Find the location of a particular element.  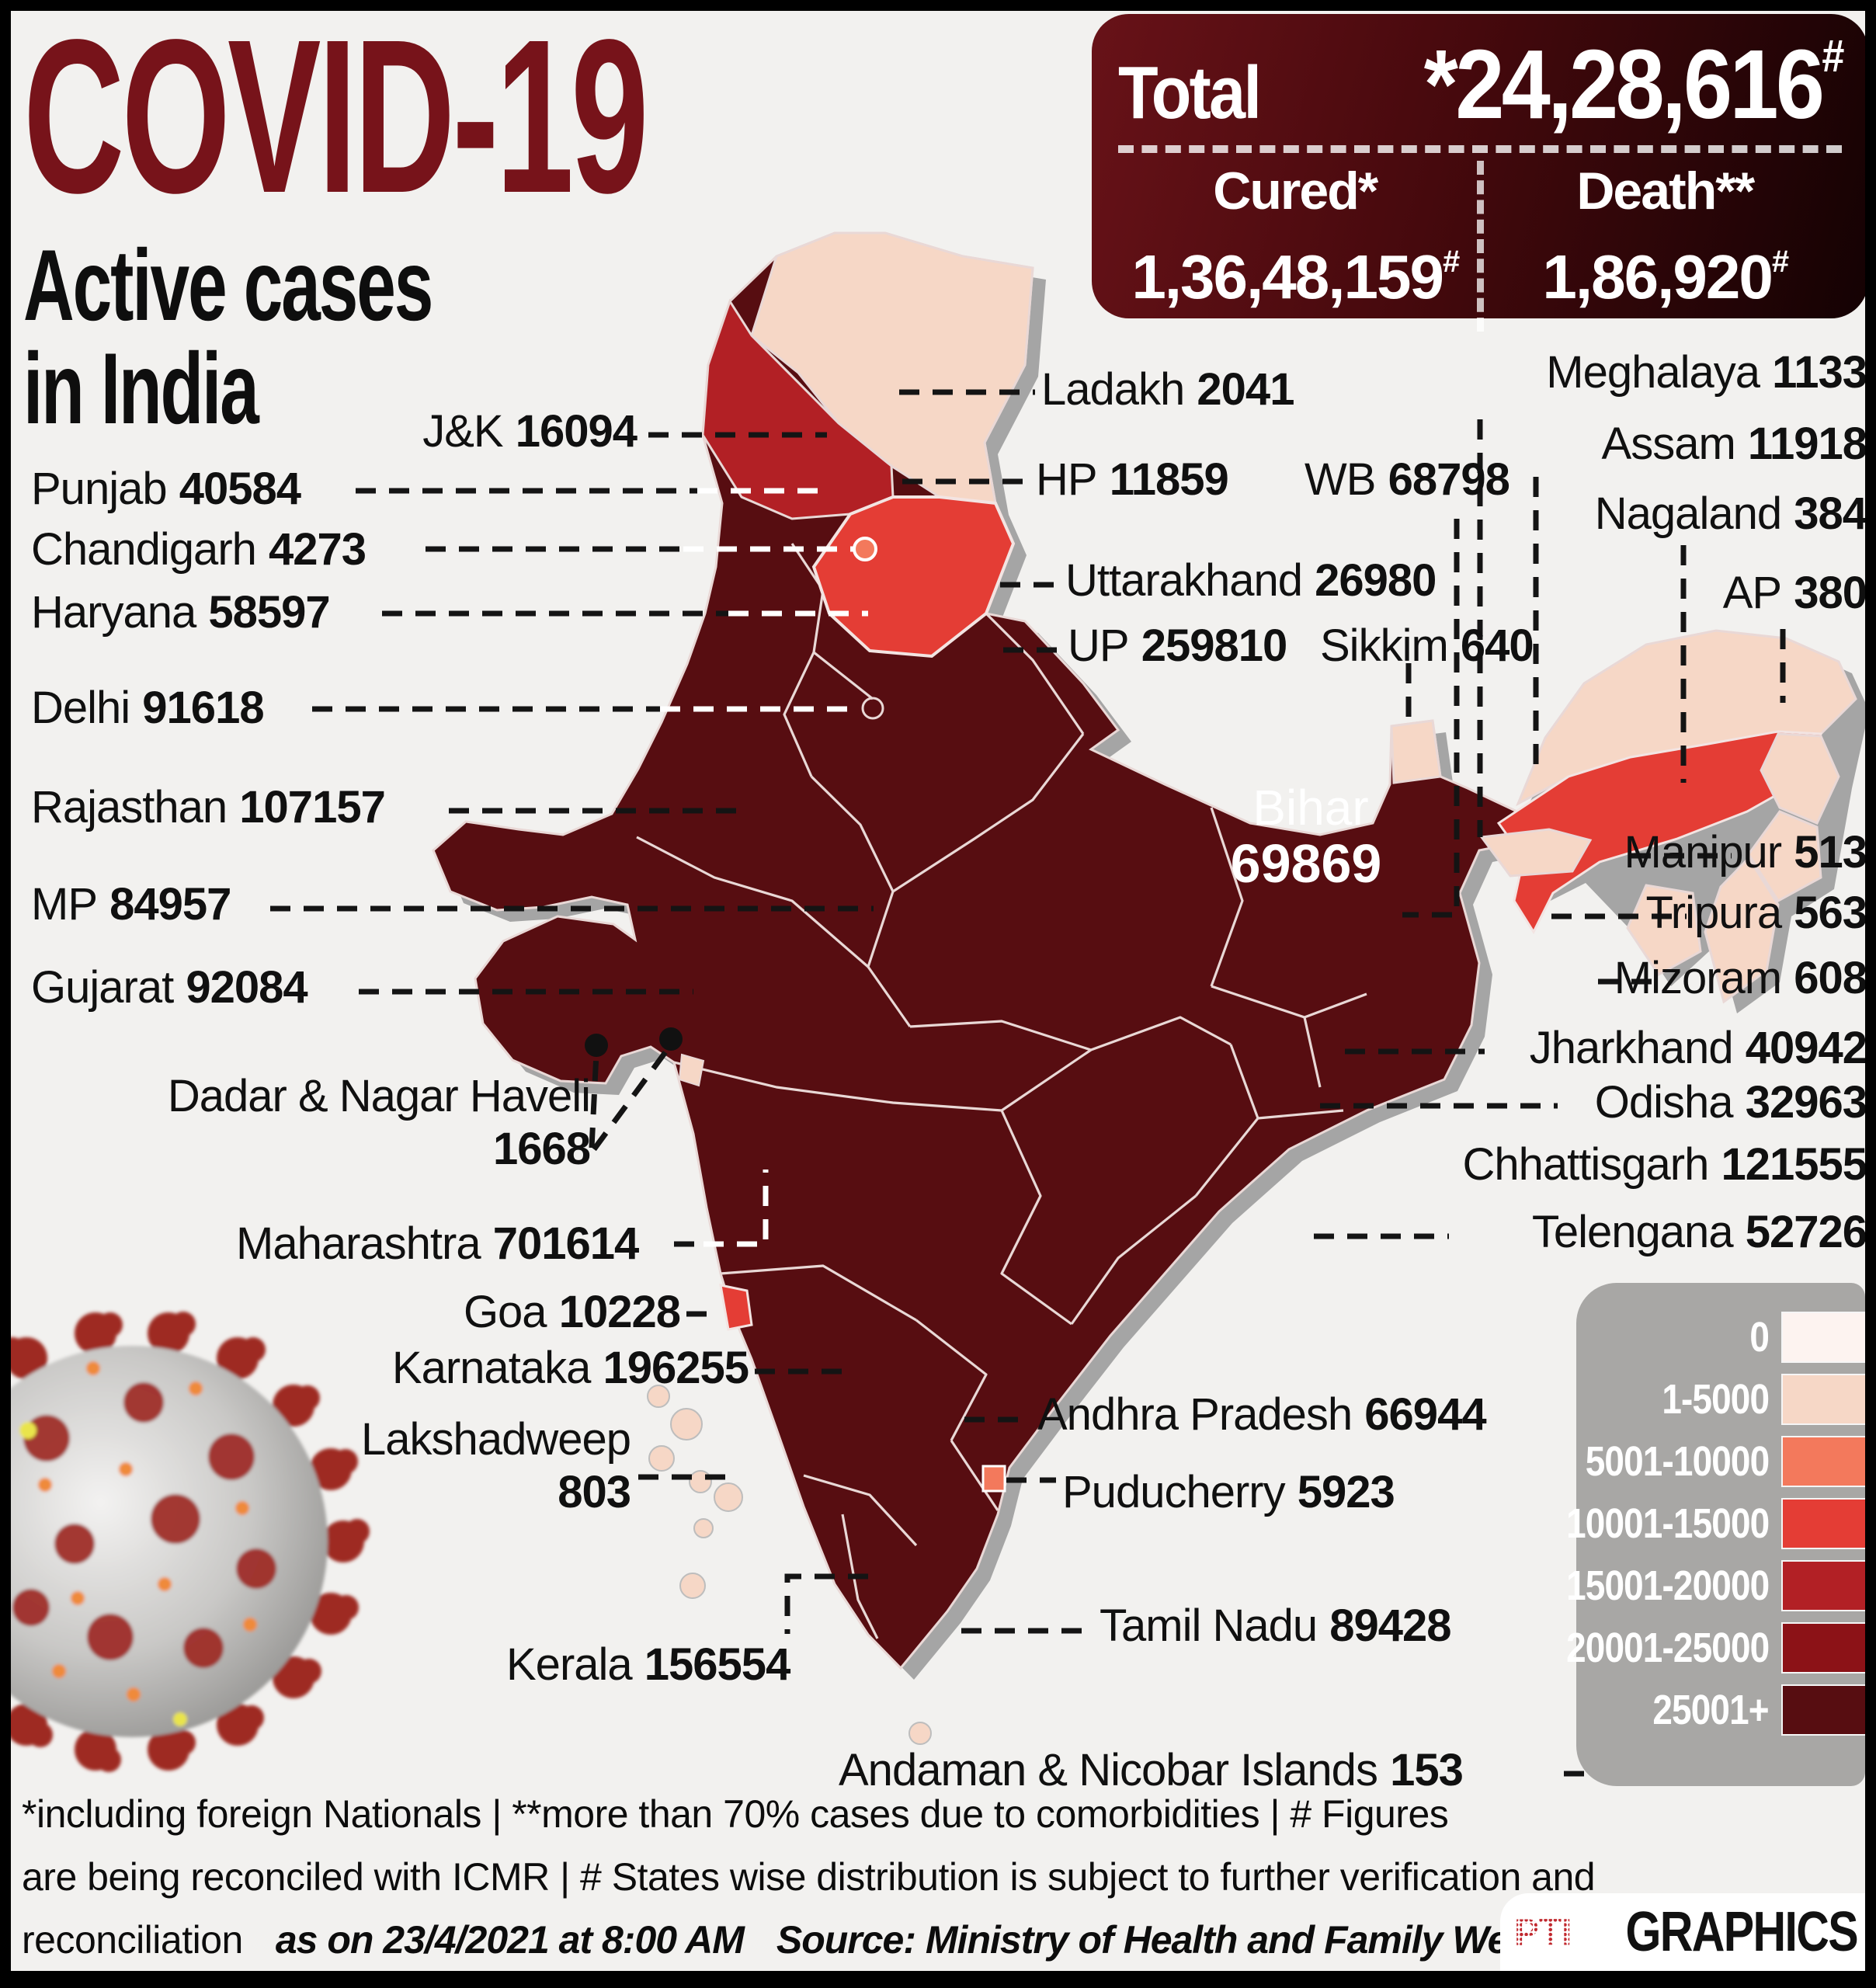

graphics-text: GRAPHICS is located at coordinates (1741, 1932).